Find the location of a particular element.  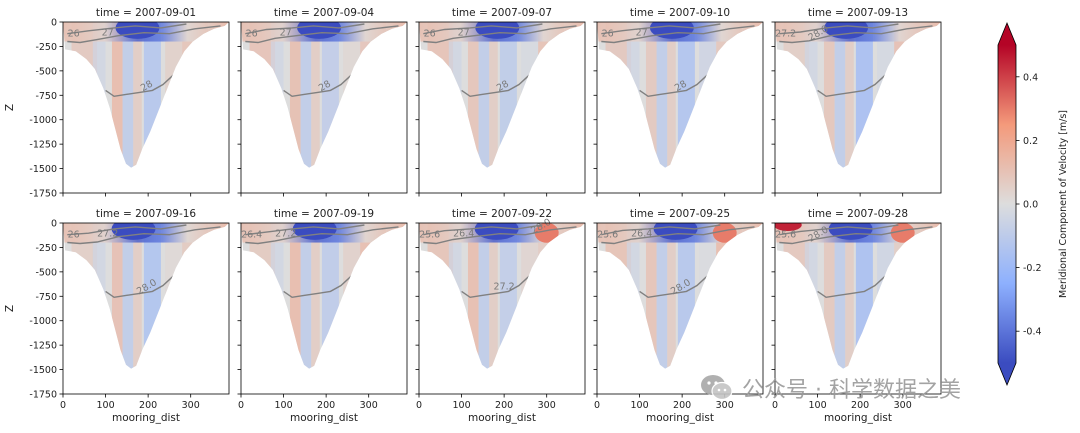

panel: 26 27 28 time = 2007-09-10 is located at coordinates (678, 102).